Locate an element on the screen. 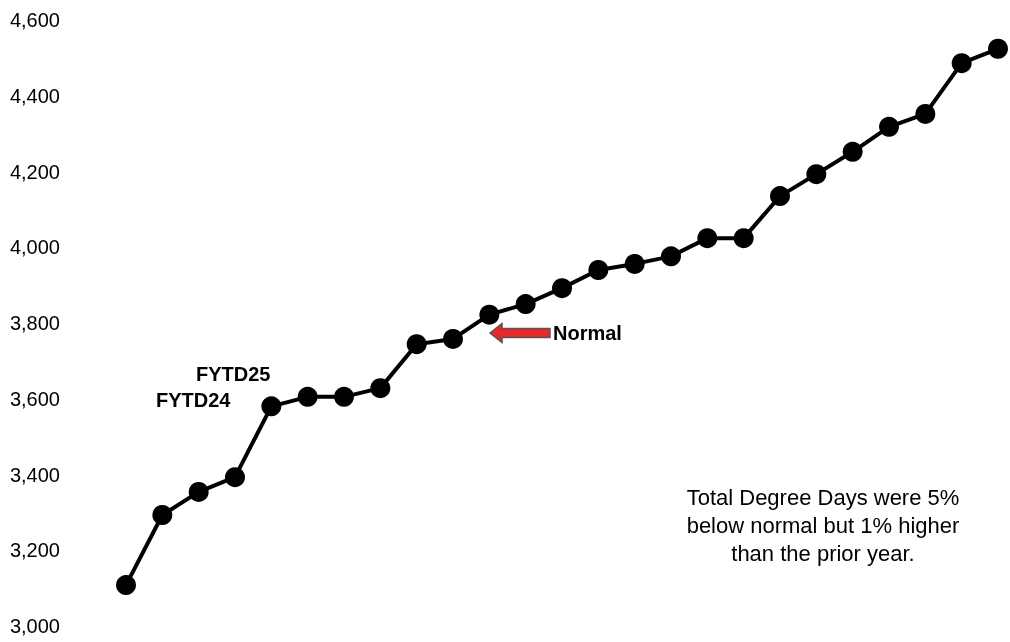 The height and width of the screenshot is (642, 1010). y-tick-label: 3,000 is located at coordinates (34, 626).